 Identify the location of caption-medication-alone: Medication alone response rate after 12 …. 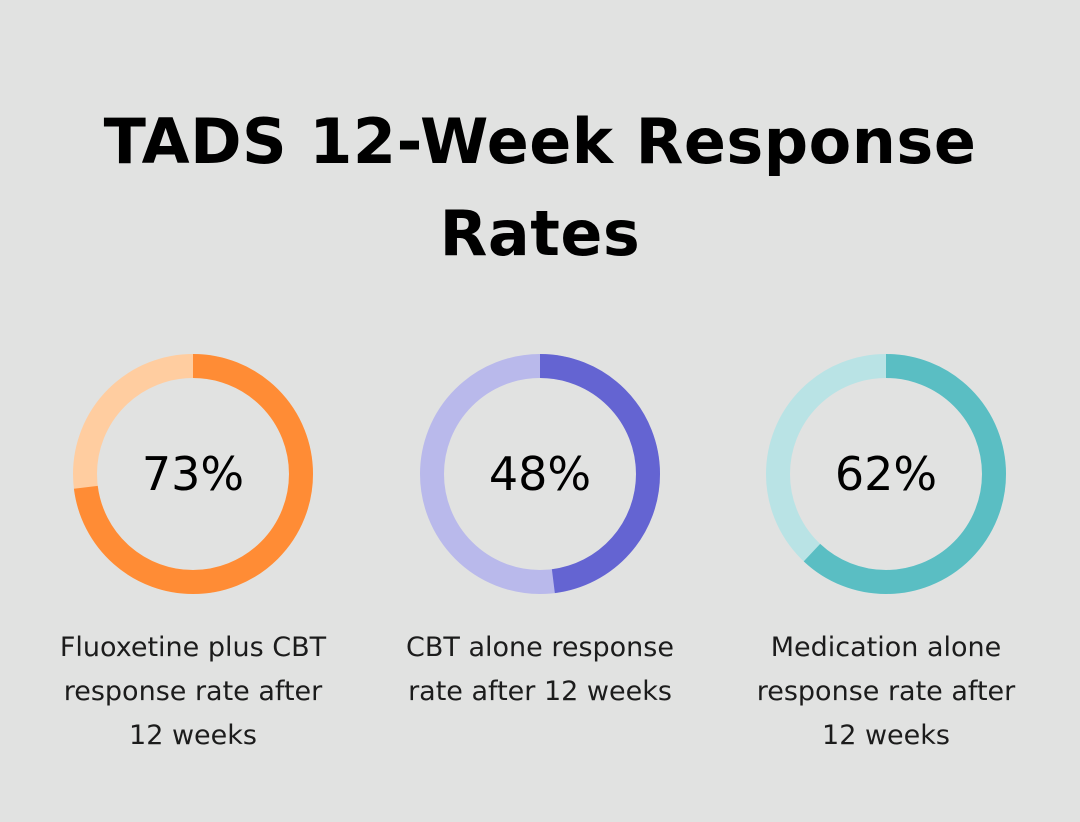
(886, 691).